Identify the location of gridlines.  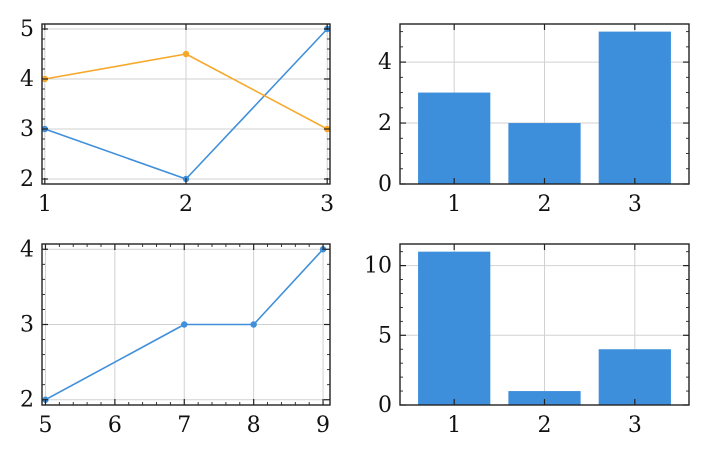
(186, 104).